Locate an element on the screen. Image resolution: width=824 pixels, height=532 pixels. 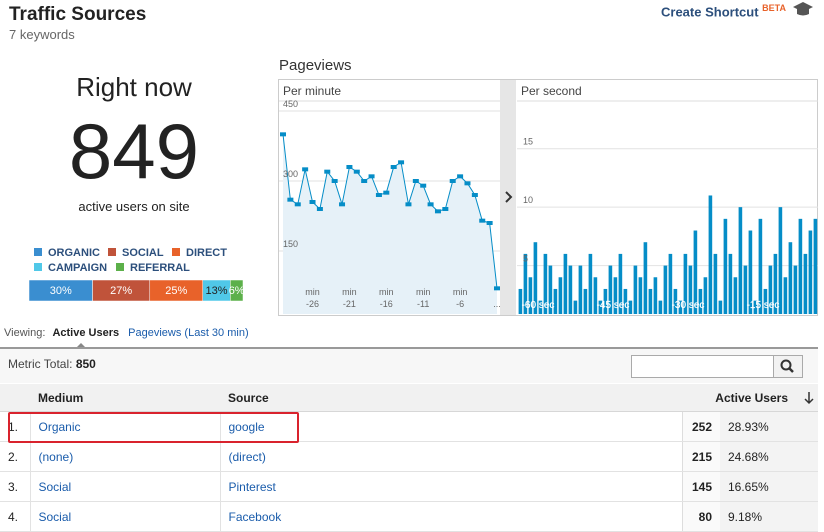
active-users-share: 28.93% is located at coordinates (769, 426).